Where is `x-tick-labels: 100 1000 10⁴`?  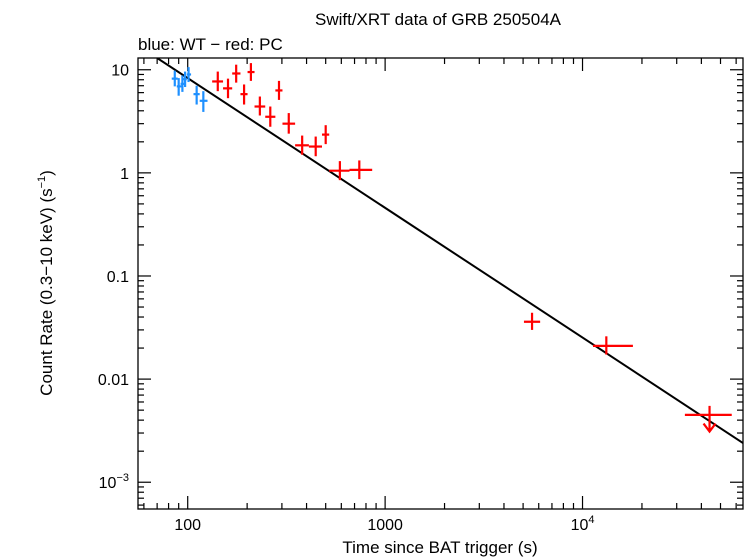 x-tick-labels: 100 1000 10⁴ is located at coordinates (384, 524).